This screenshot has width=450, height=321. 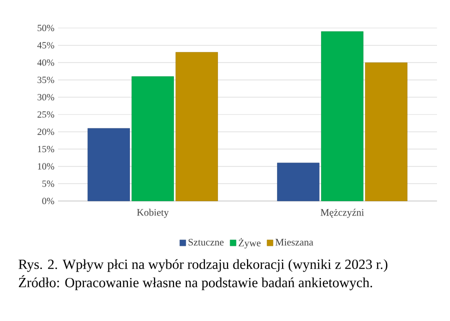 What do you see at coordinates (249, 243) in the screenshot?
I see `legend-label: Żywe` at bounding box center [249, 243].